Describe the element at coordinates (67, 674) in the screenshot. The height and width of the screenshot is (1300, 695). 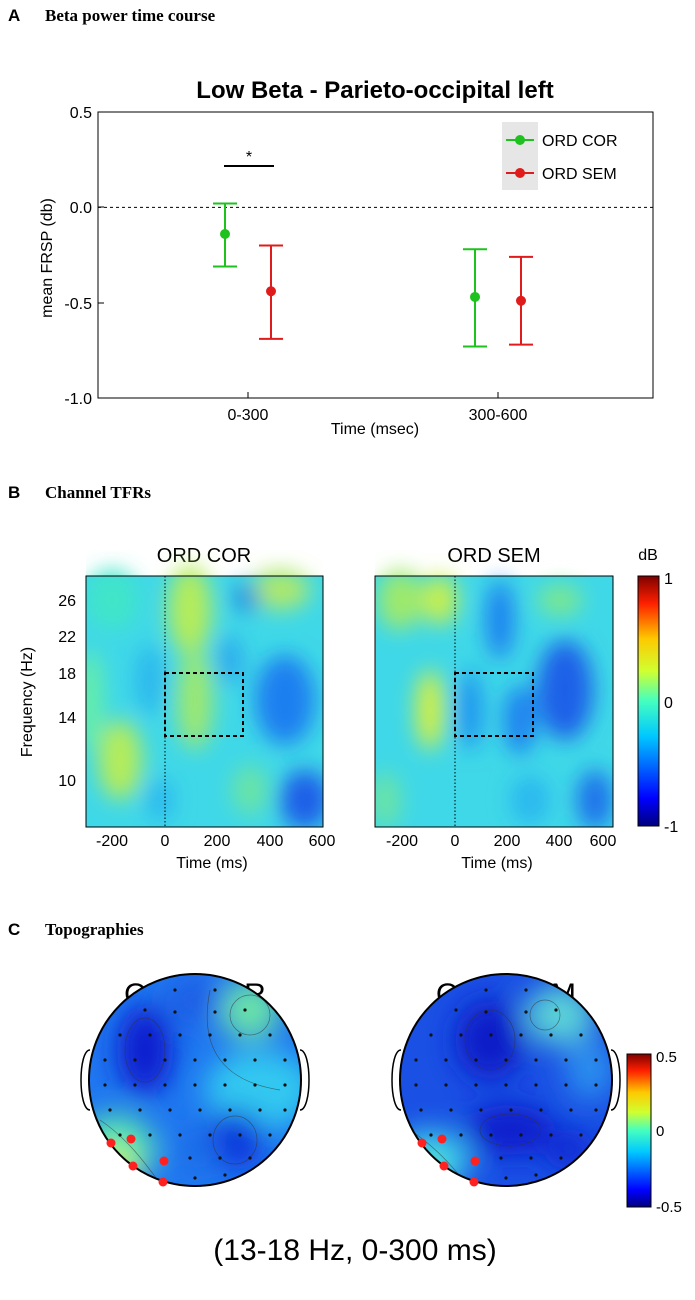
I see `y-tick-label: 18` at that location.